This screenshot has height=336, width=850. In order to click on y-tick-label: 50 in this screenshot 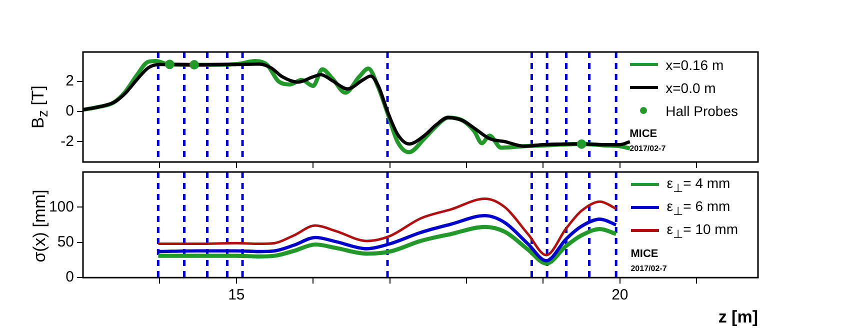, I will do `click(65, 242)`.